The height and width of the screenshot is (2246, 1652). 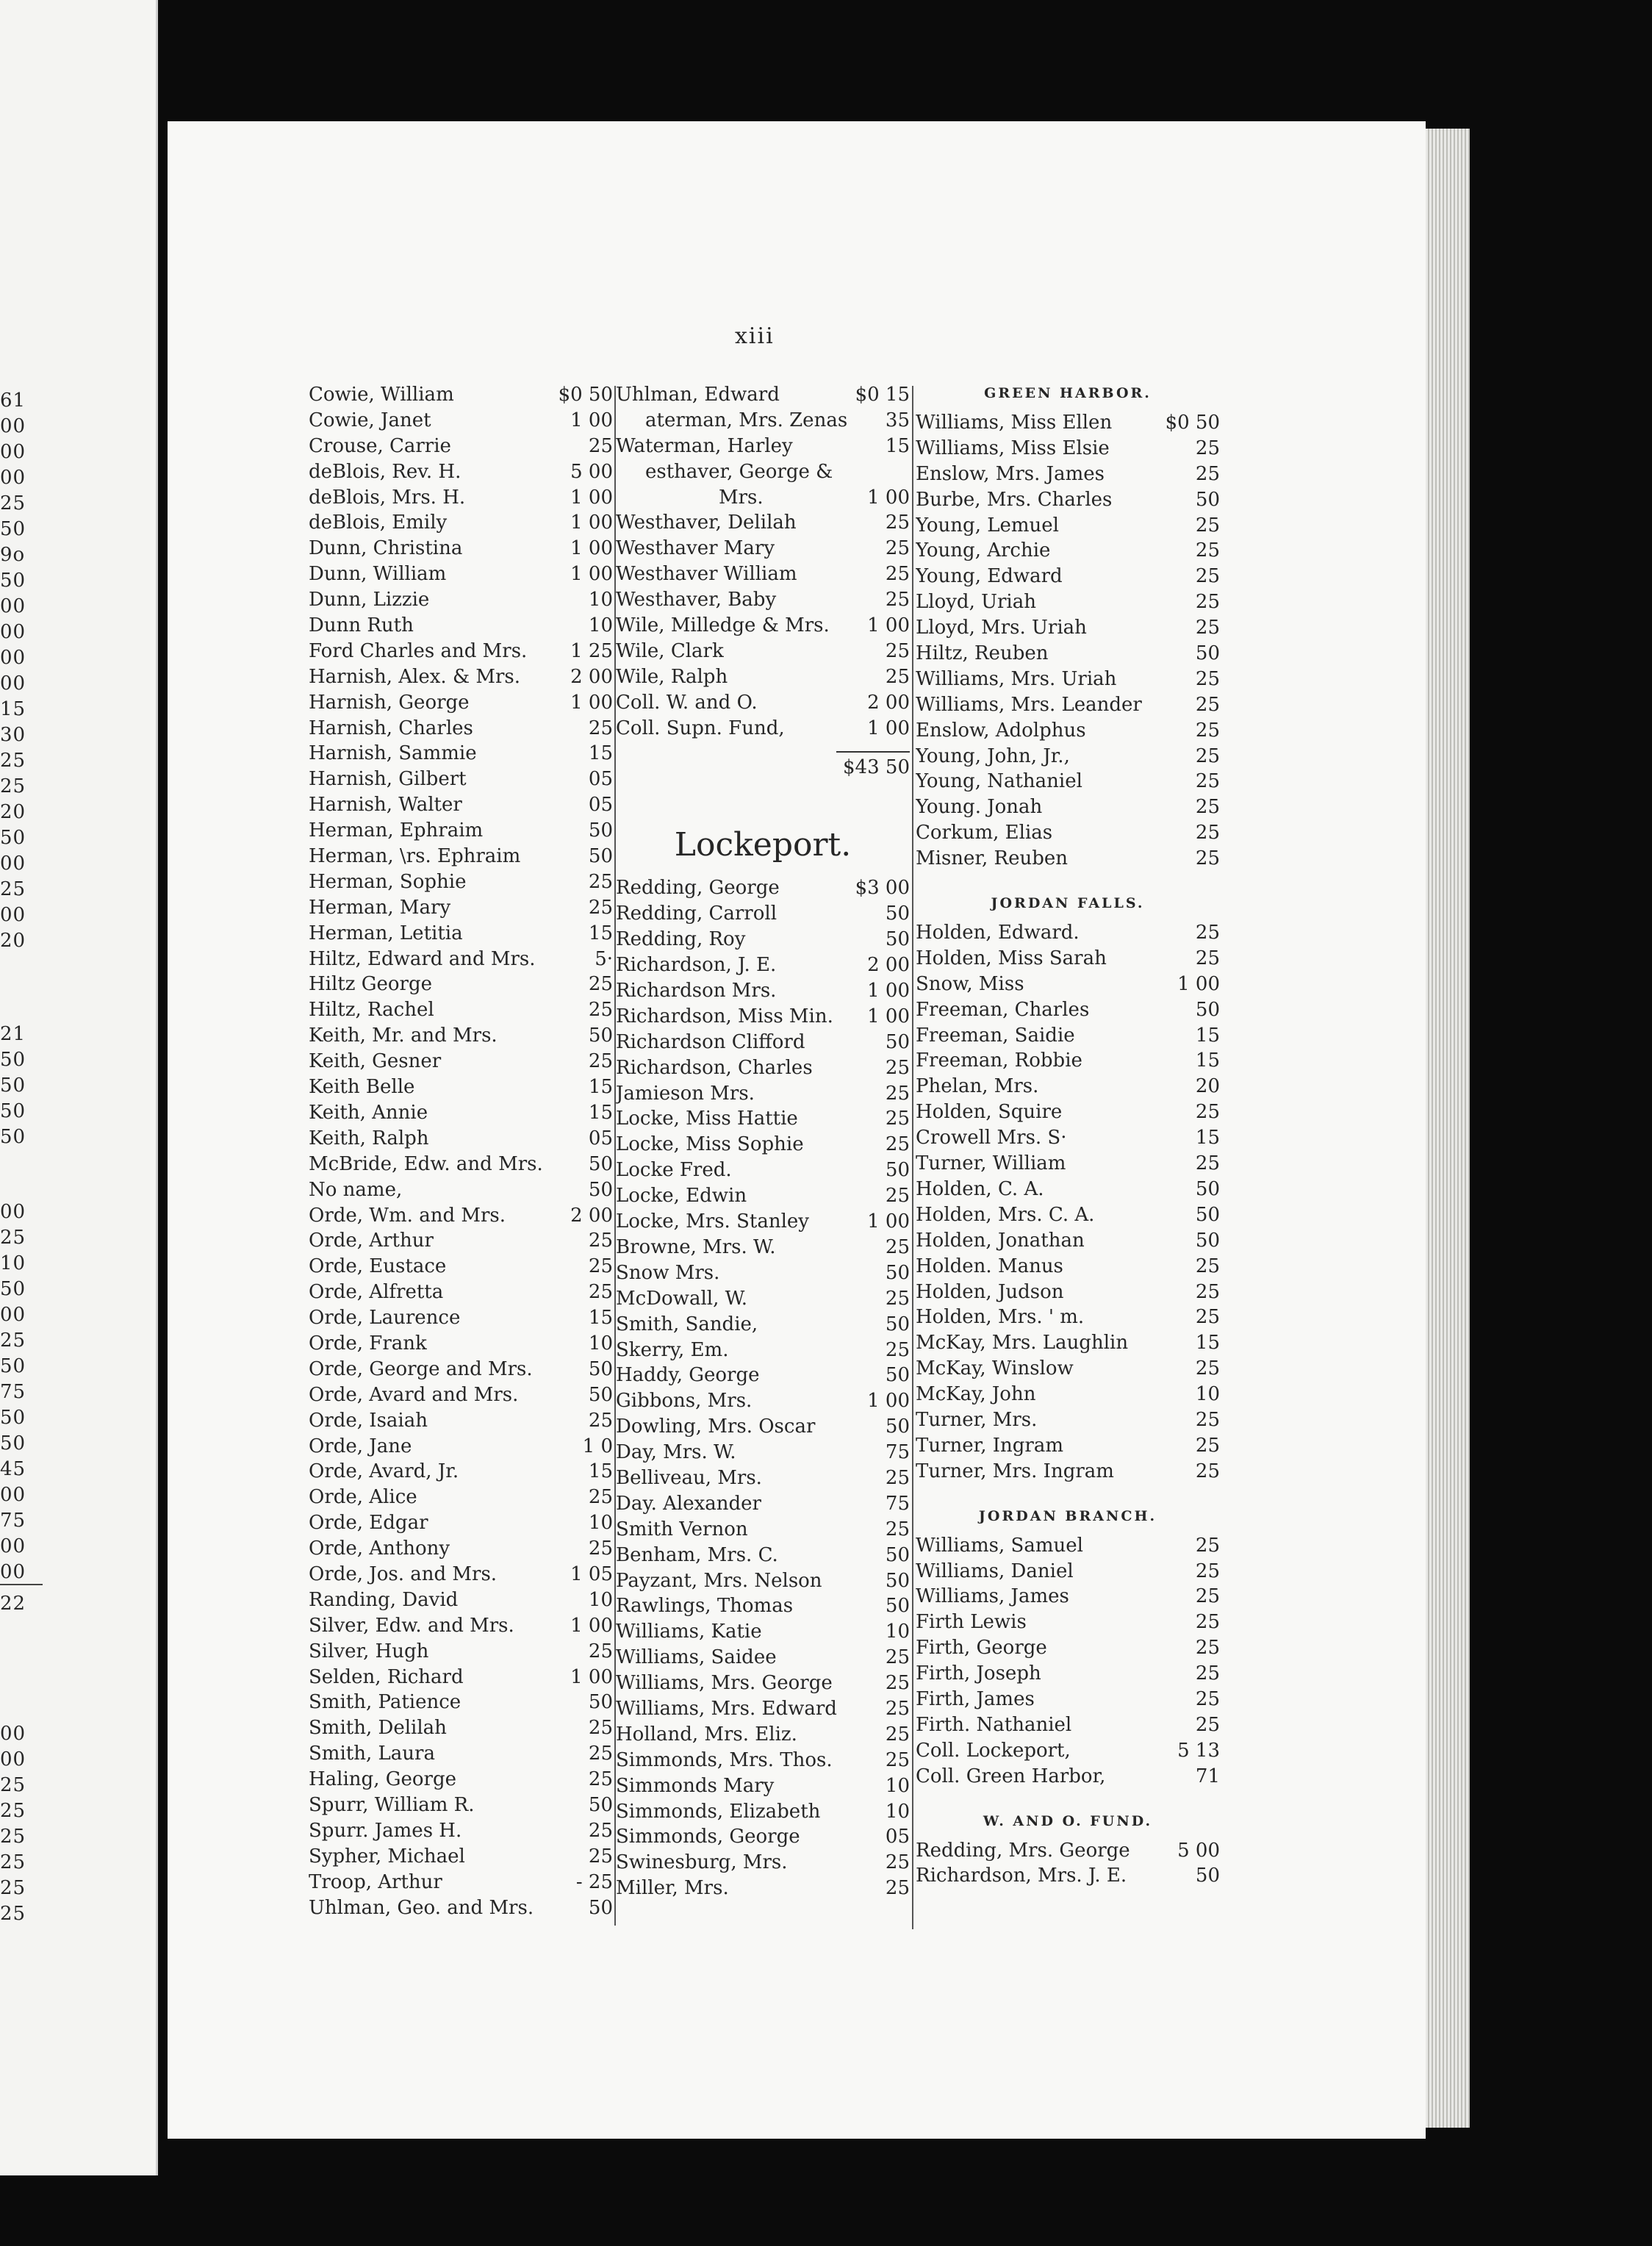 I want to click on left-page-total-rule, so click(x=21, y=1584).